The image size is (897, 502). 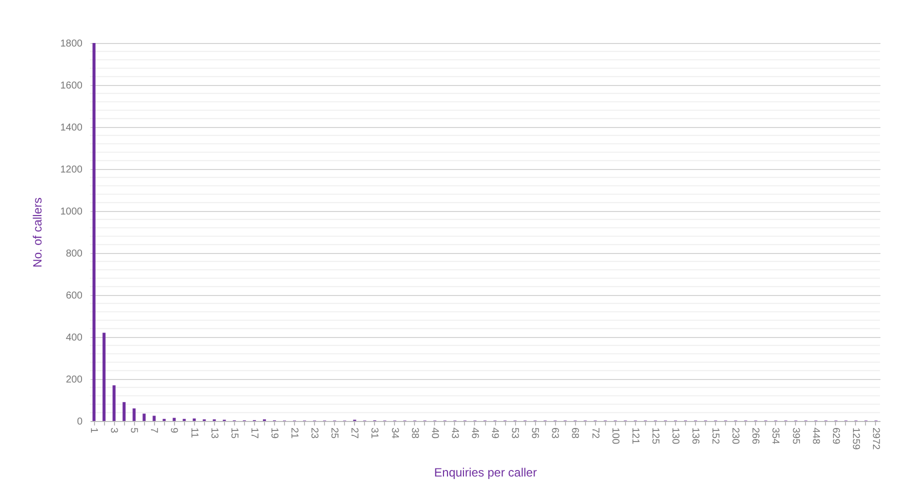 I want to click on y-tick-label: 1400, so click(x=71, y=128).